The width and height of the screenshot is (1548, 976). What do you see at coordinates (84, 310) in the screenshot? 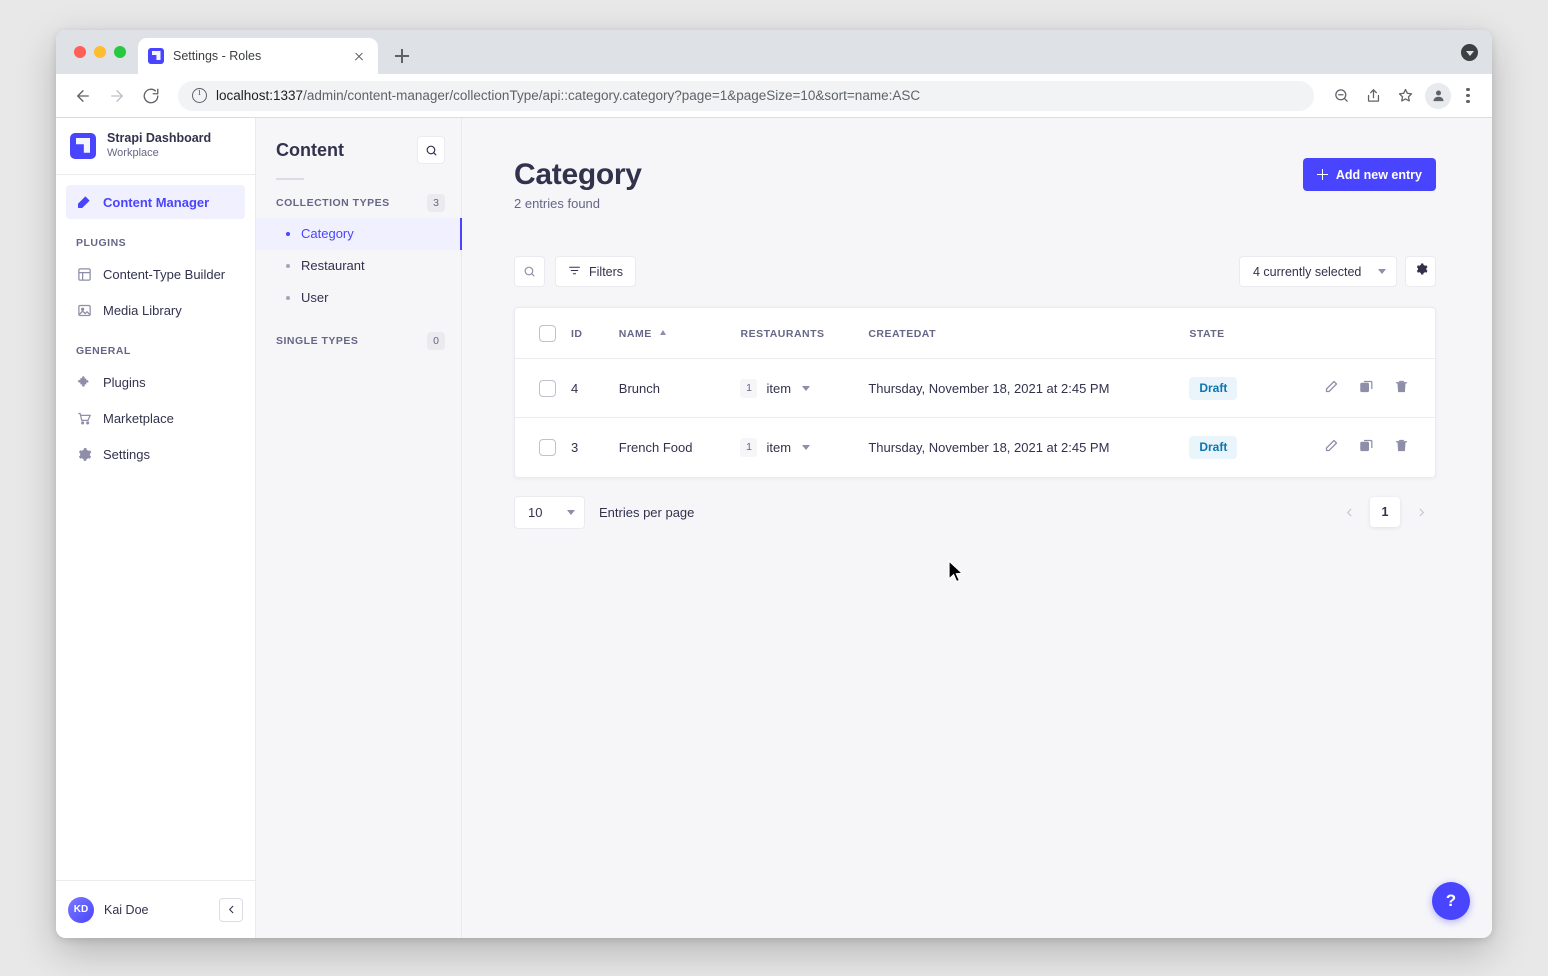
I see `image-icon` at bounding box center [84, 310].